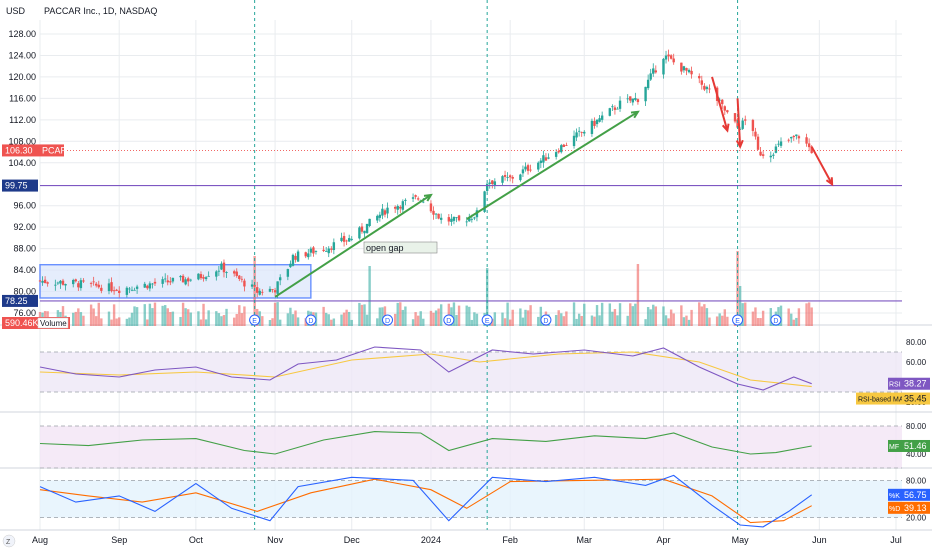 The height and width of the screenshot is (550, 932). Describe the element at coordinates (275, 540) in the screenshot. I see `x-tick-label: Nov` at that location.